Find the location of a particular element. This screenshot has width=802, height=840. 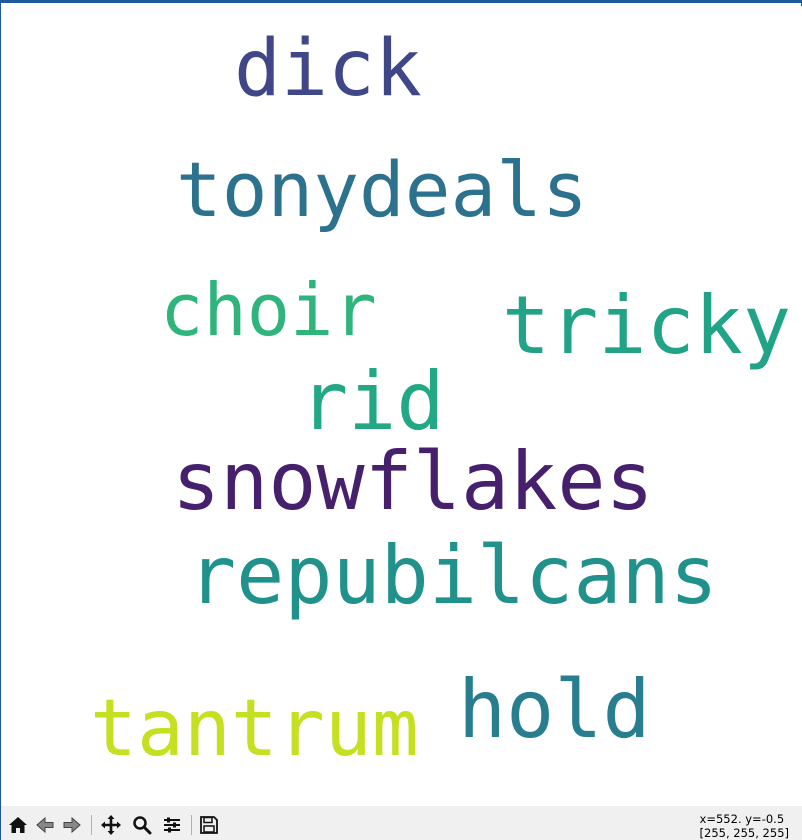

pixel-value: [255, 255, 255] is located at coordinates (744, 833).